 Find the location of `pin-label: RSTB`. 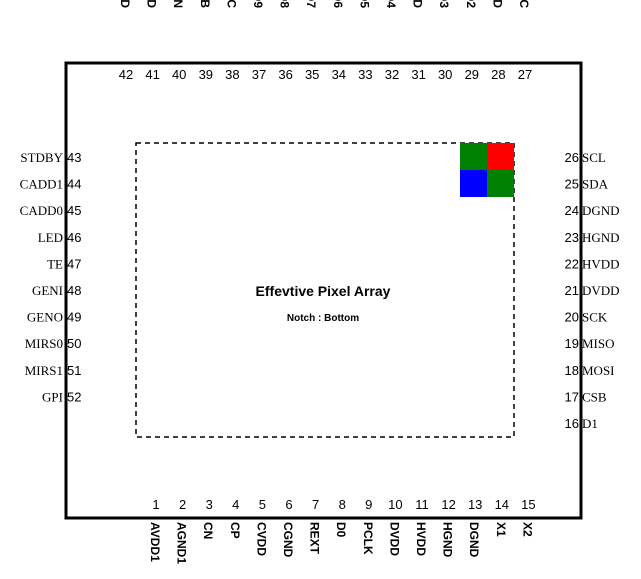

pin-label: RSTB is located at coordinates (205, 4).